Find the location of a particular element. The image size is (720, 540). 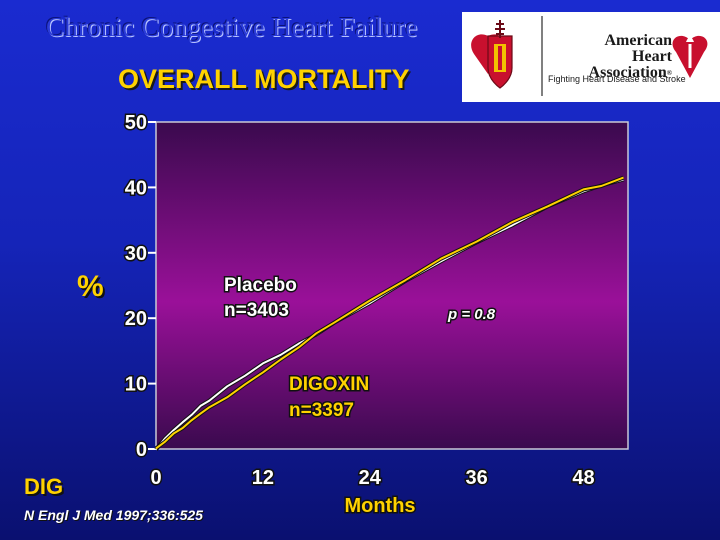

x-axis: 0 12 24 36 48 is located at coordinates (372, 478).